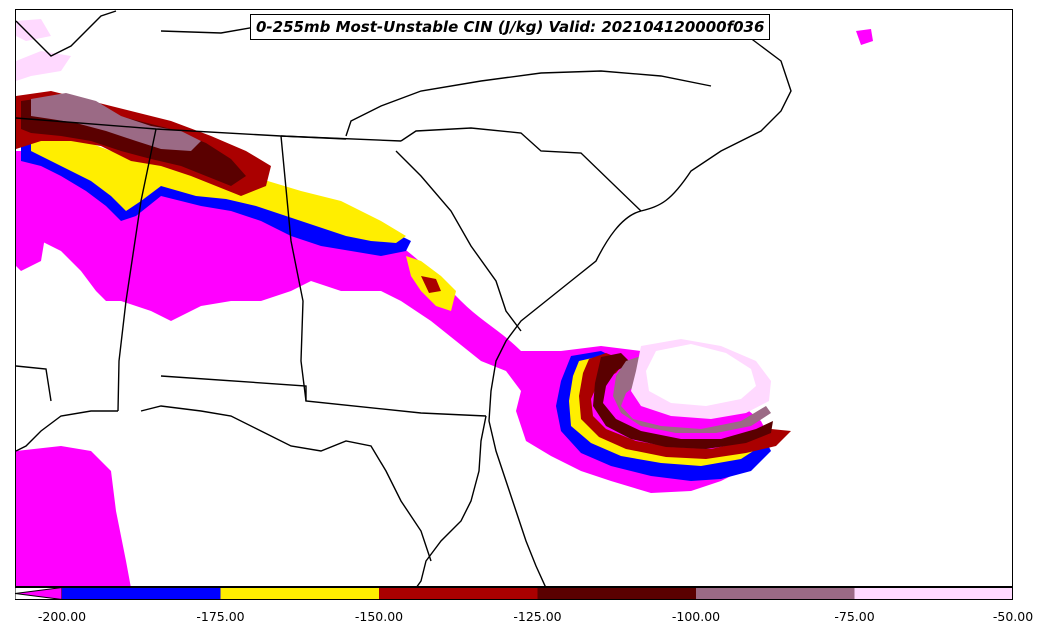  I want to click on colorbar-tick-label: -125.00, so click(537, 616).